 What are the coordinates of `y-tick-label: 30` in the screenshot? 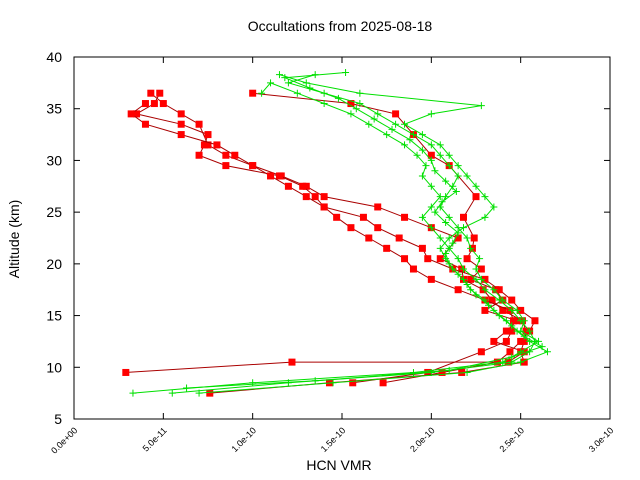 It's located at (54, 160).